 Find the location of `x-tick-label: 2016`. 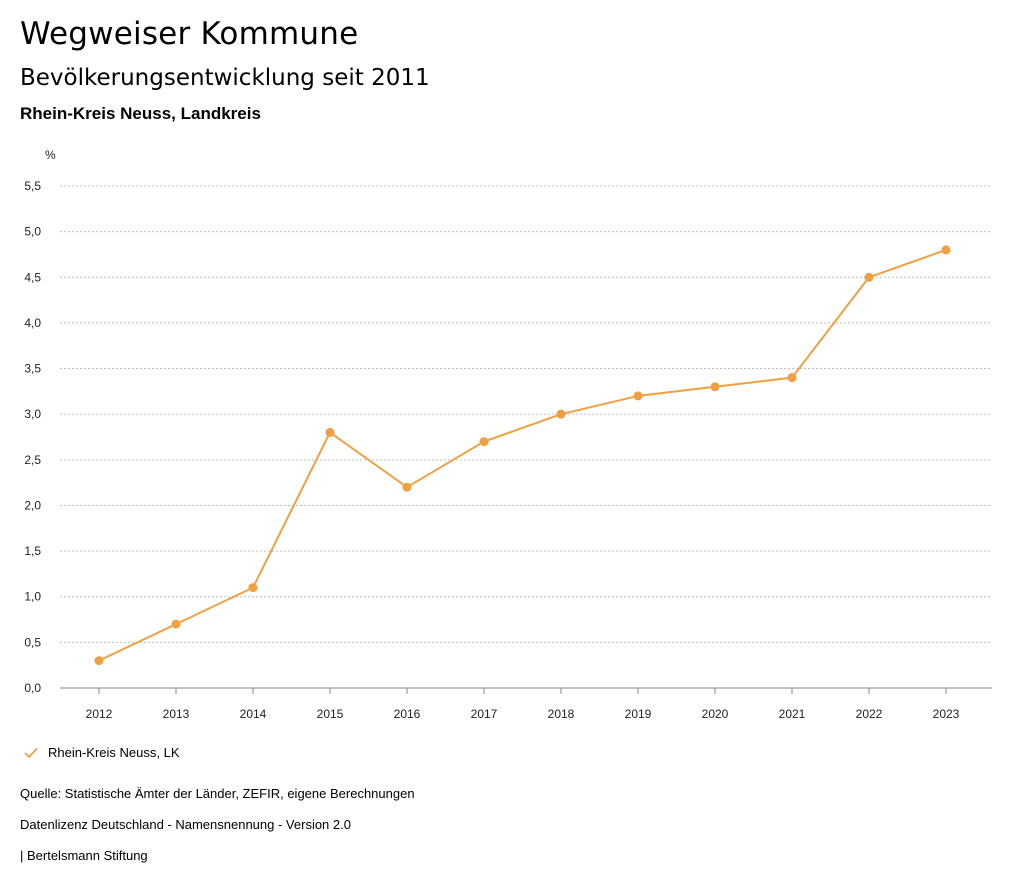

x-tick-label: 2016 is located at coordinates (407, 714).